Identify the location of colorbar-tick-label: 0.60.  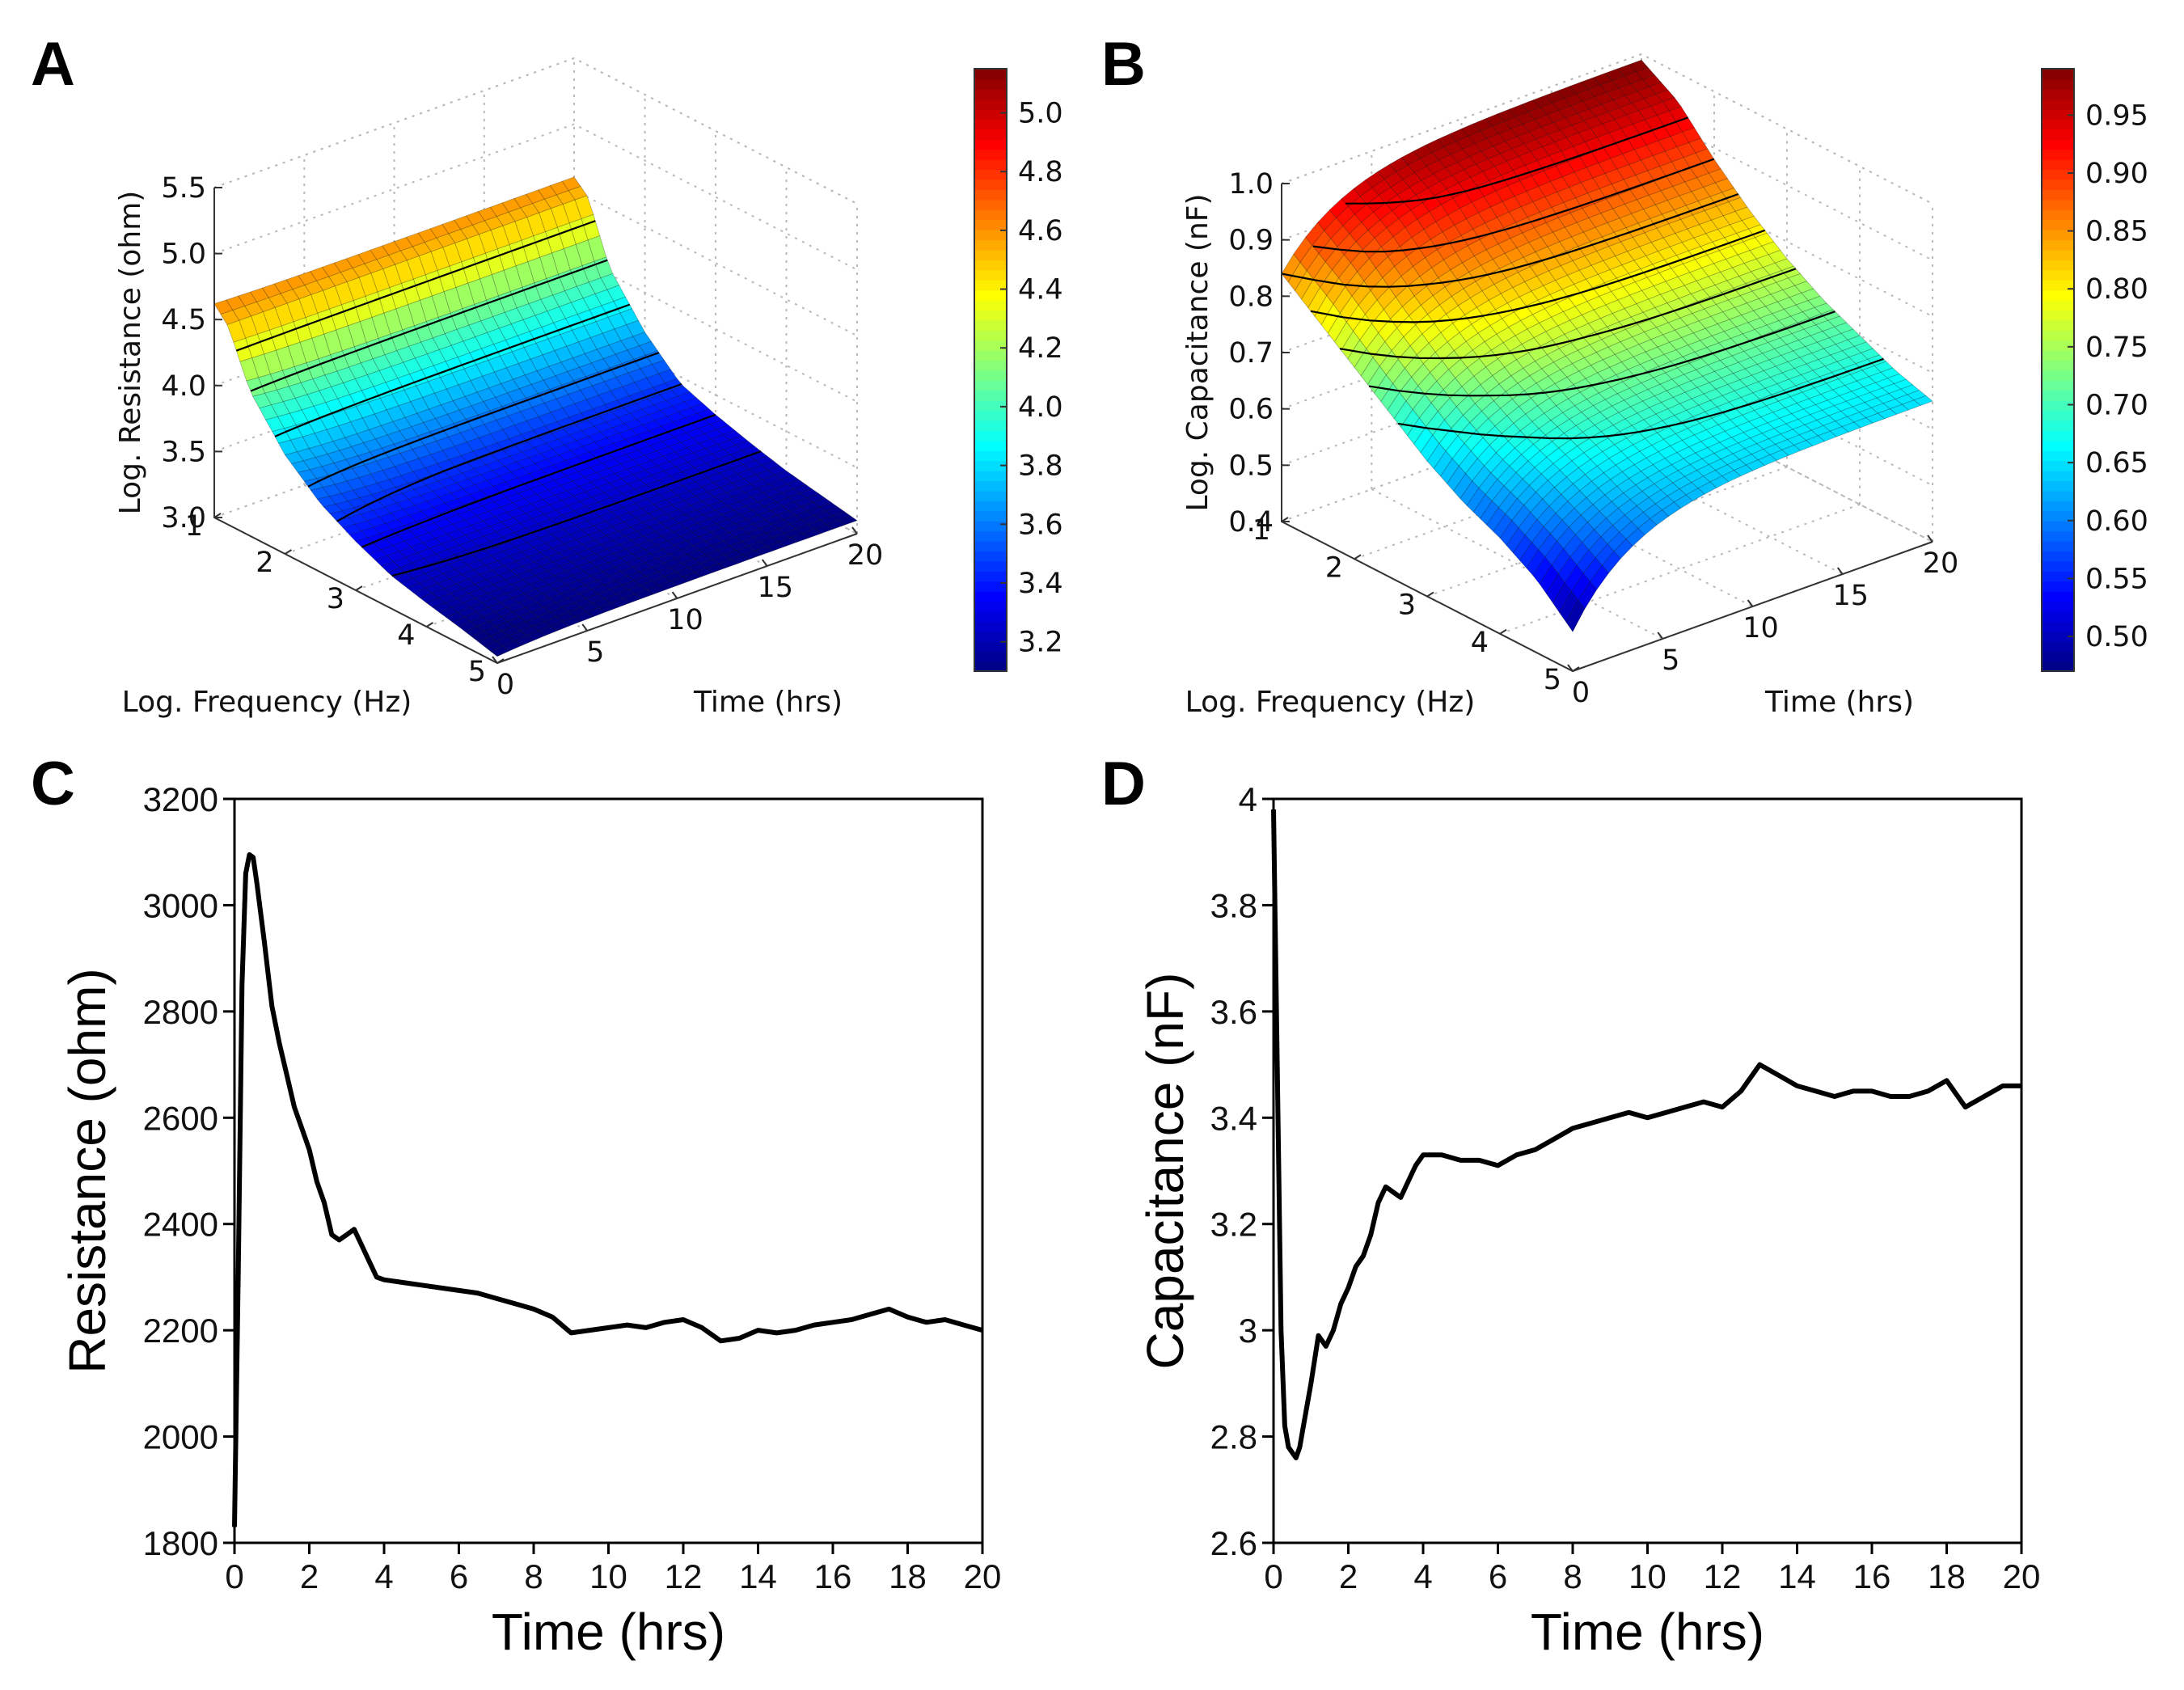
(2116, 522).